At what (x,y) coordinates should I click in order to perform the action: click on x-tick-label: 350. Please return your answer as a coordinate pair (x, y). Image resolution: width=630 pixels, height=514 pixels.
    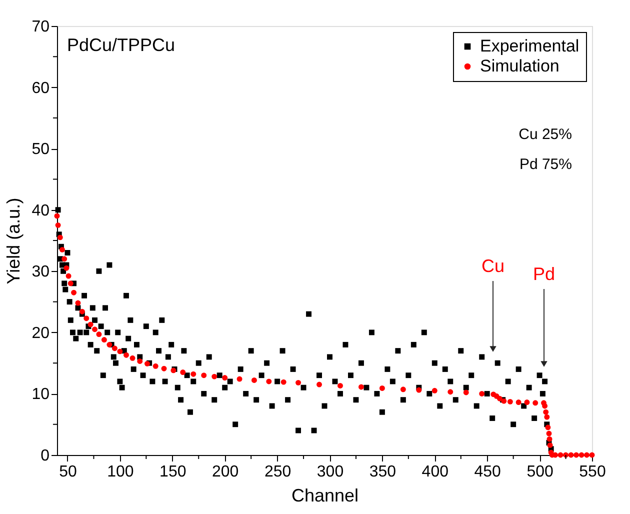
    Looking at the image, I should click on (382, 472).